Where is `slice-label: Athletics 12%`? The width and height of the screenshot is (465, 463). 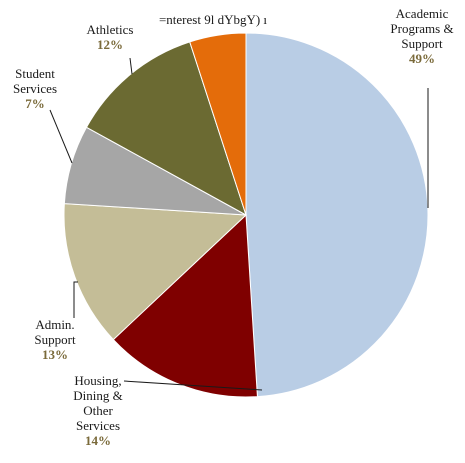 slice-label: Athletics 12% is located at coordinates (110, 37).